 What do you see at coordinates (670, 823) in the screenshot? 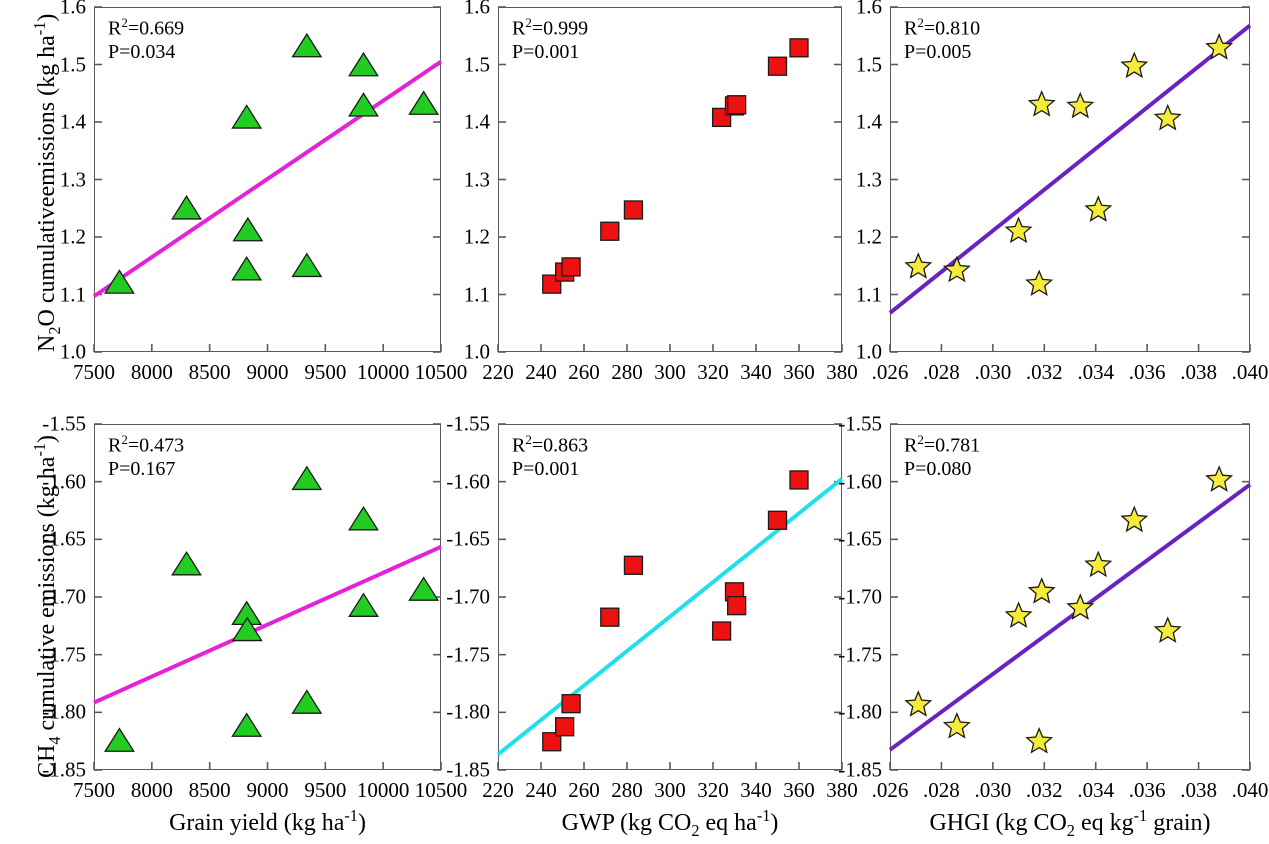
I see `x-axis-title-gwp: GWP (kg CO2 eq ha-1)` at bounding box center [670, 823].